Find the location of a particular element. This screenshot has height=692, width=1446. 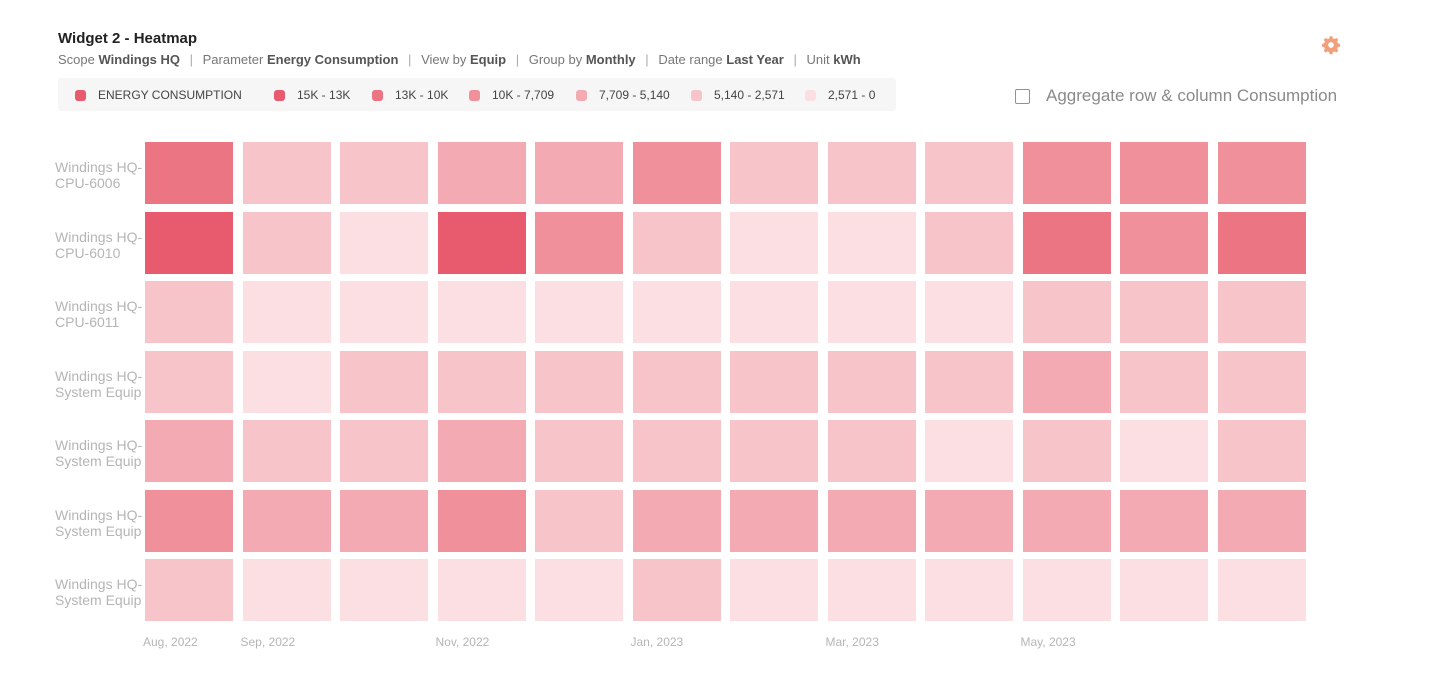

gear-icon is located at coordinates (1331, 45).